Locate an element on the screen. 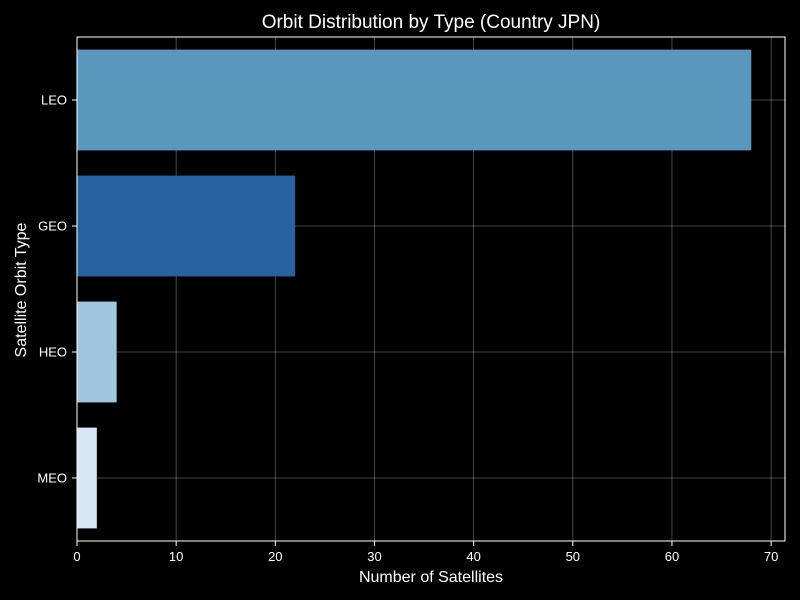  bar-heo is located at coordinates (97, 352).